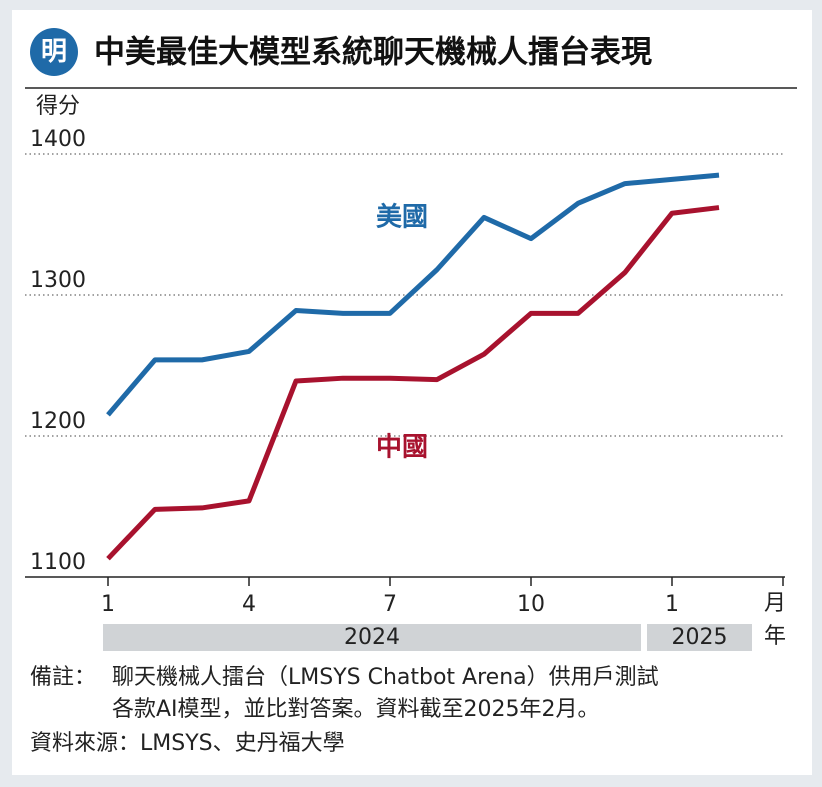 The image size is (822, 787). Describe the element at coordinates (356, 709) in the screenshot. I see `note-line: 各款AI模型，並比對答案。資料截至2025年2月。` at that location.